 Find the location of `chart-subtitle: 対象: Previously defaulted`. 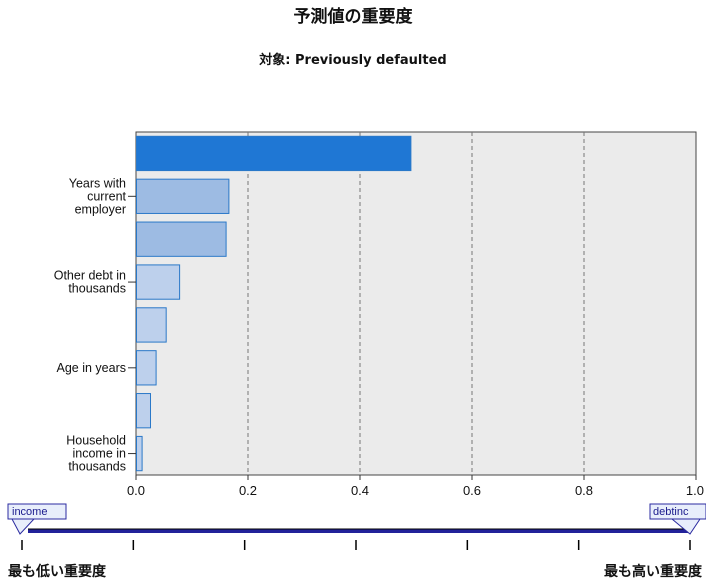

chart-subtitle: 対象: Previously defaulted is located at coordinates (352, 60).